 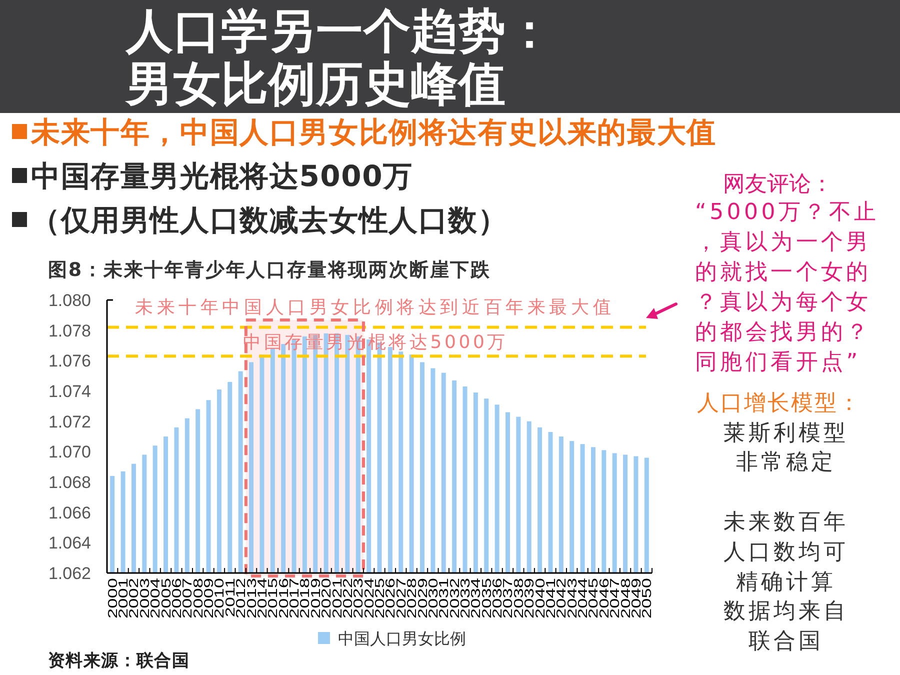 What do you see at coordinates (69, 452) in the screenshot?
I see `y-tick-label: 1.070` at bounding box center [69, 452].